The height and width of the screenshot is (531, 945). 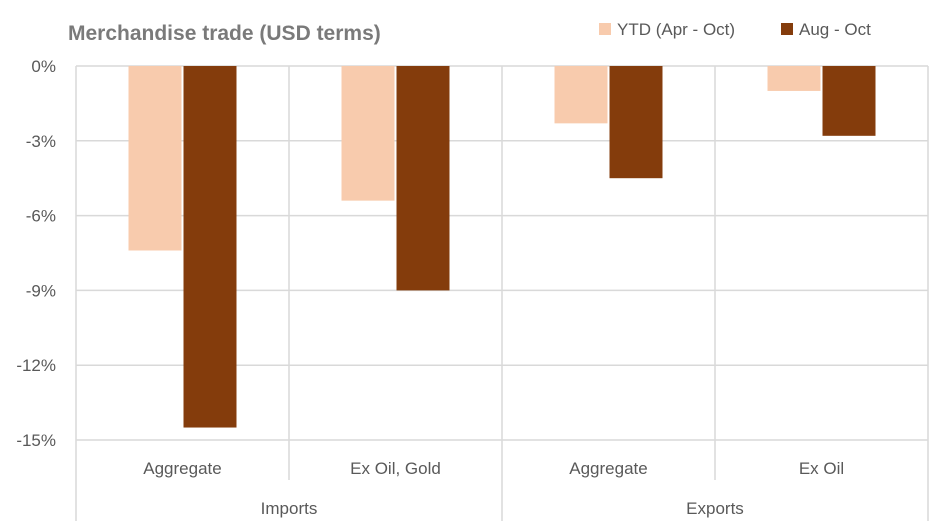 What do you see at coordinates (395, 468) in the screenshot?
I see `x-tick-label: Ex Oil, Gold` at bounding box center [395, 468].